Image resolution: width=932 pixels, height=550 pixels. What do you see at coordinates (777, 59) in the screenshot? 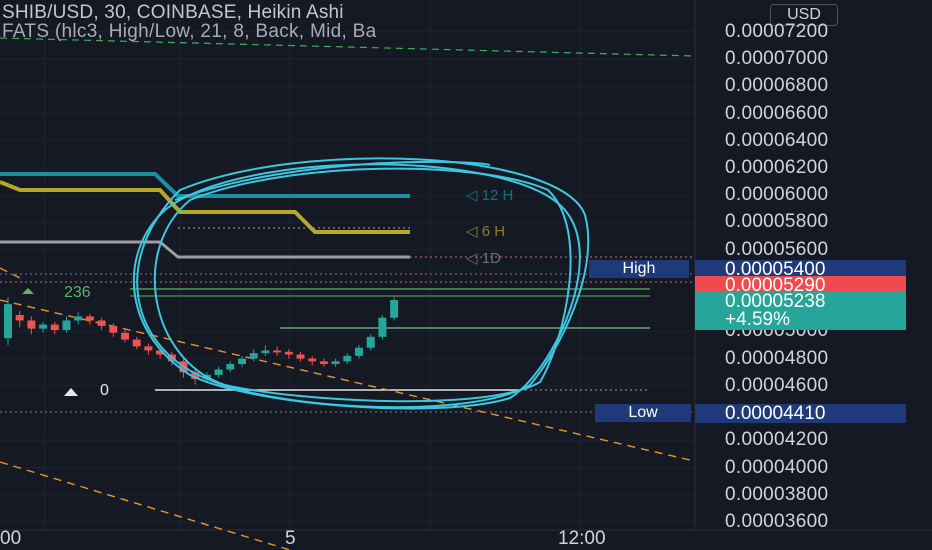
I see `price-tick-label: 0.00007000` at bounding box center [777, 59].